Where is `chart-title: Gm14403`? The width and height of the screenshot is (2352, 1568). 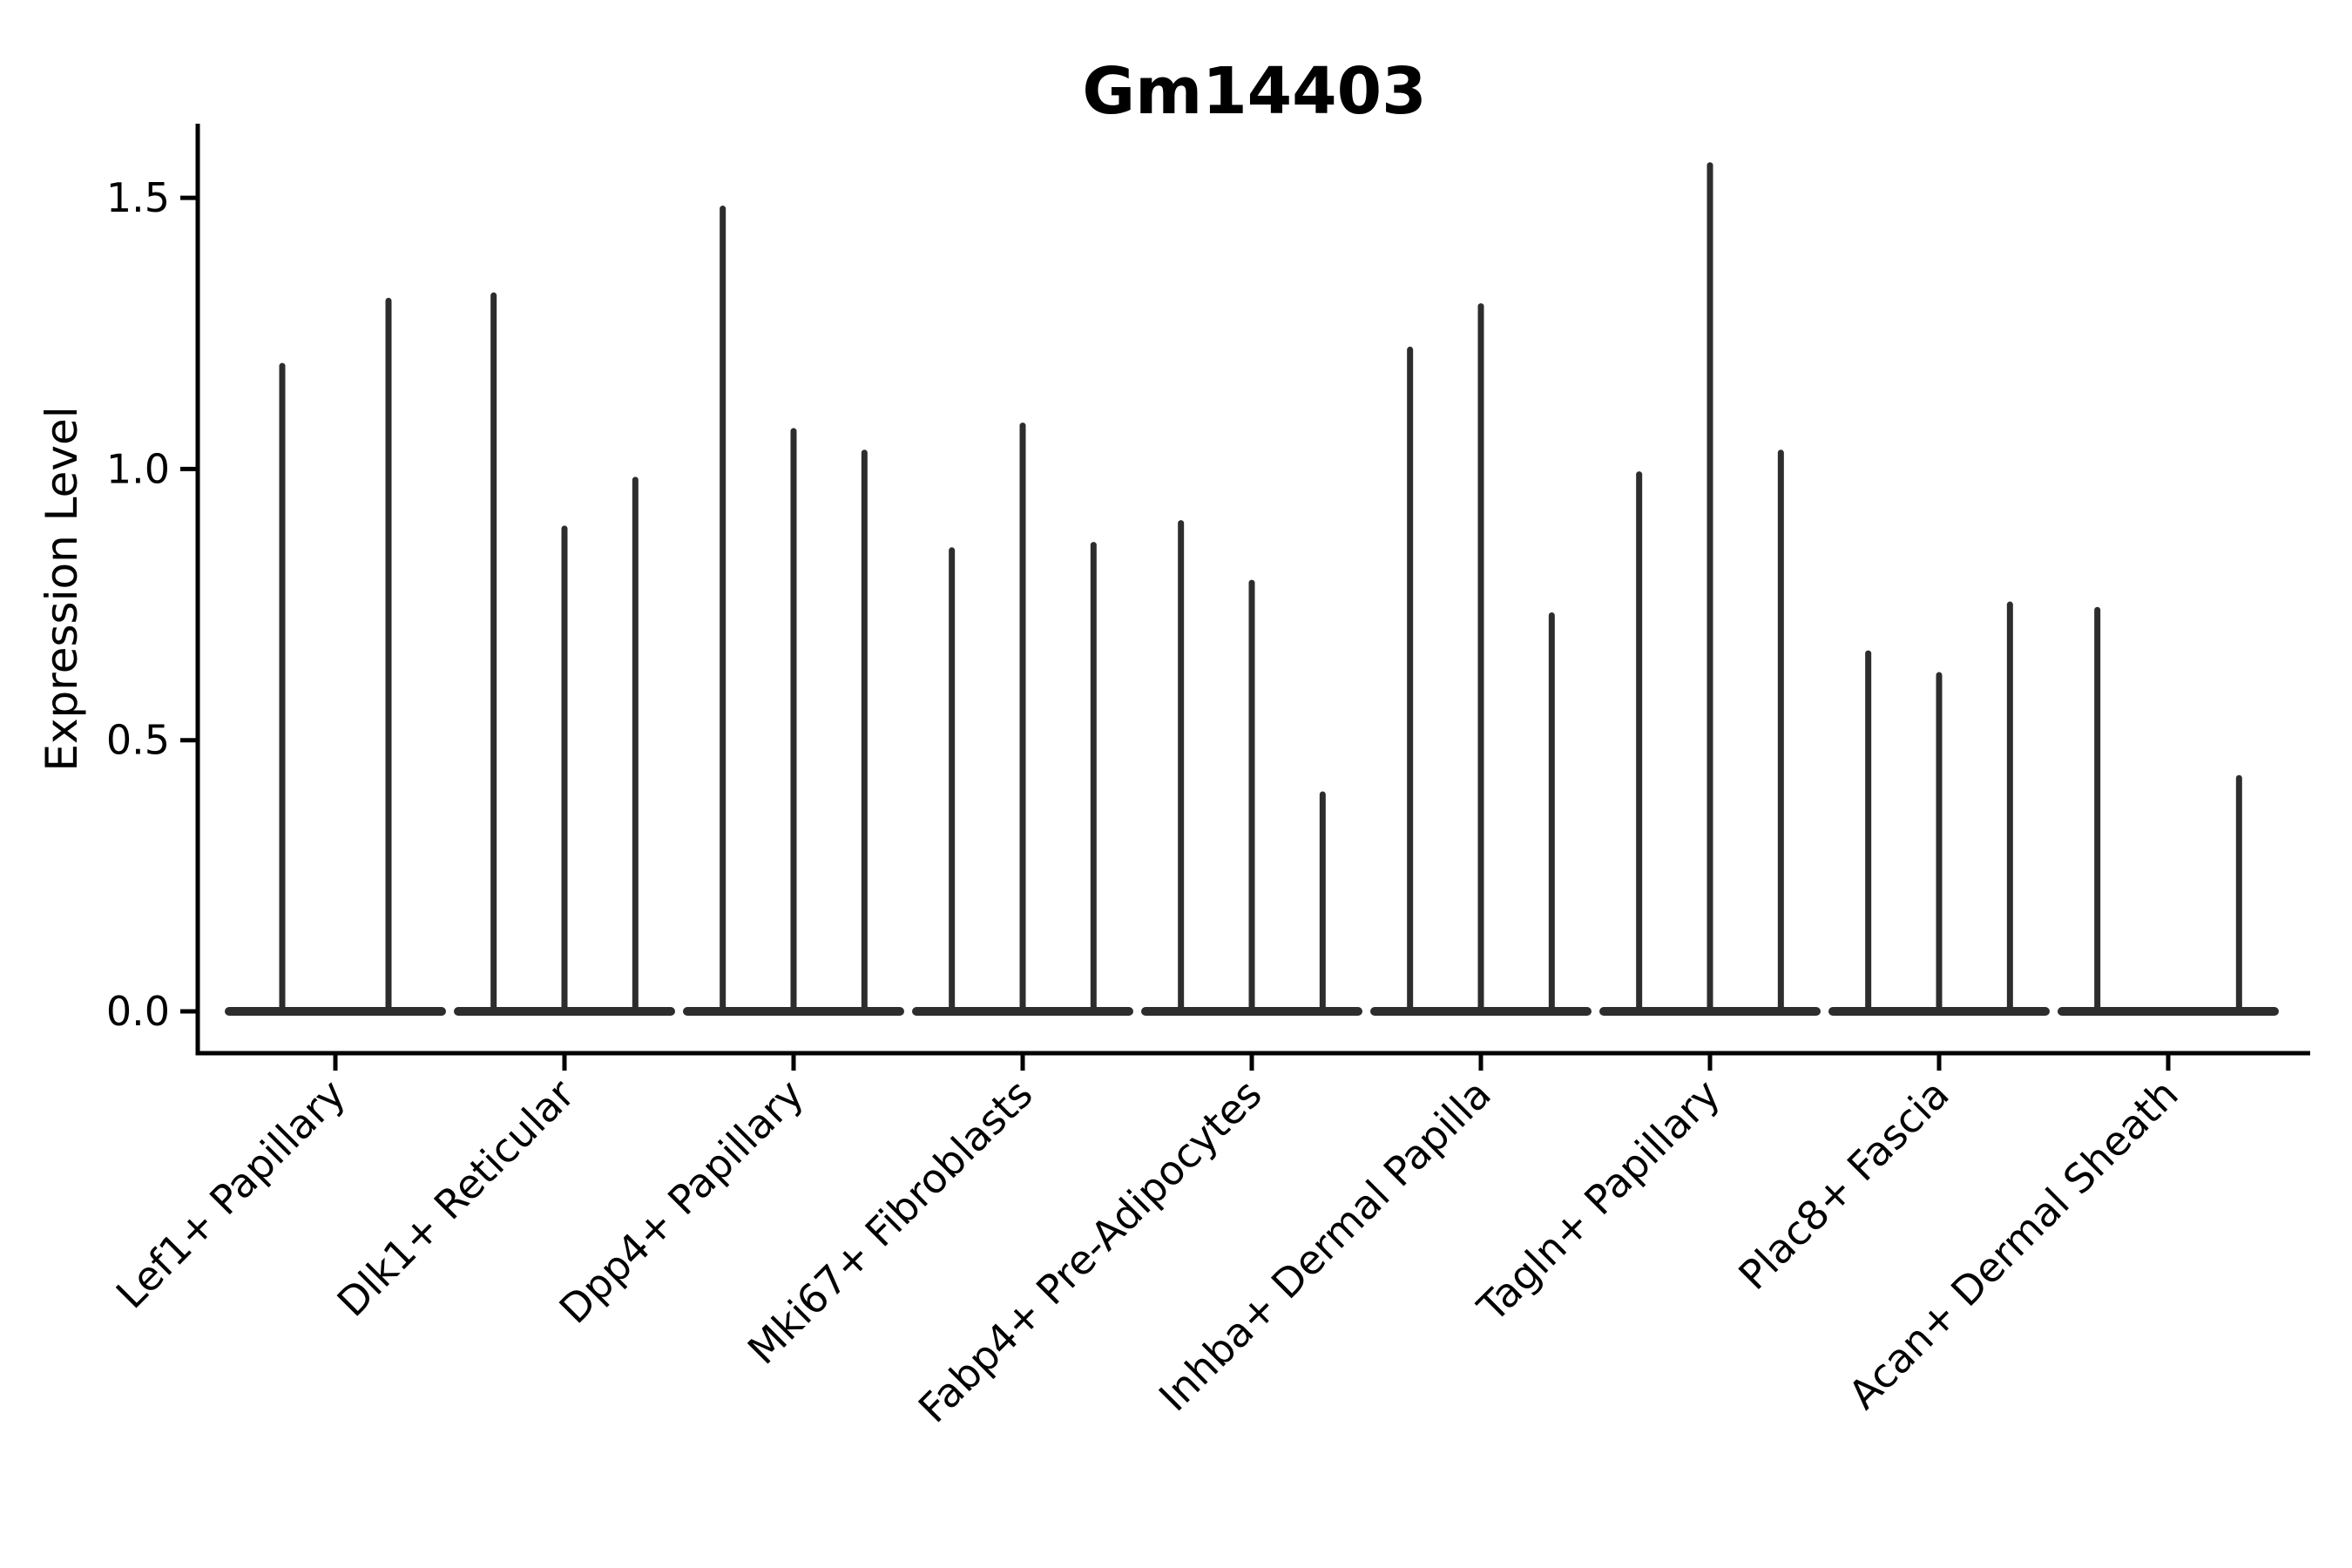
chart-title: Gm14403 is located at coordinates (1254, 91).